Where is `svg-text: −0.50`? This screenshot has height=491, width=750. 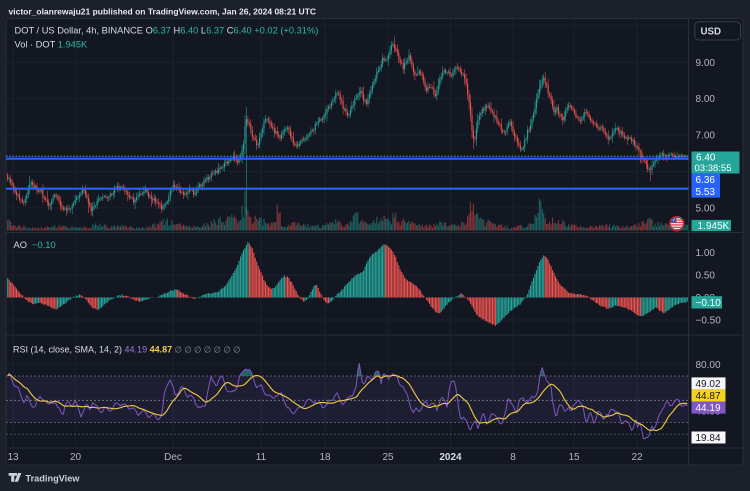 svg-text: −0.50 is located at coordinates (709, 321).